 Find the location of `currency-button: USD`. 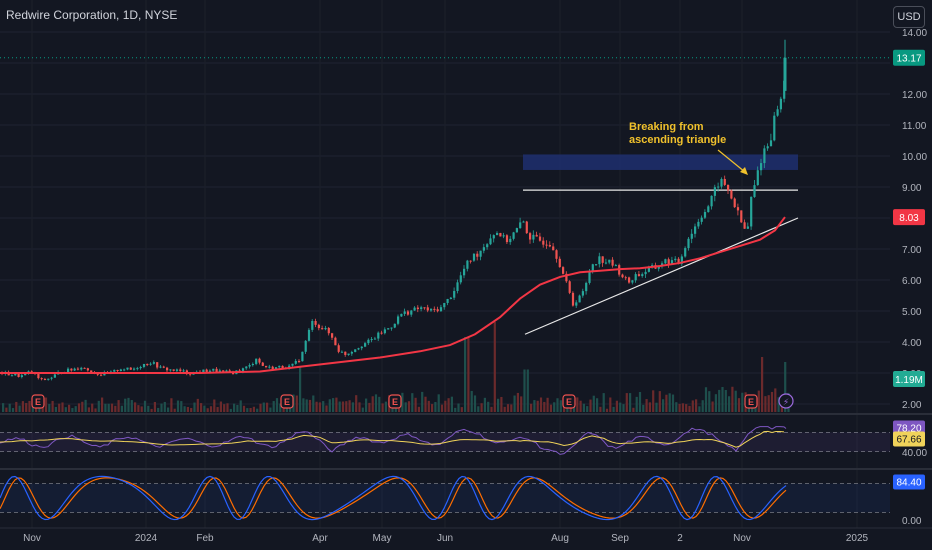

currency-button: USD is located at coordinates (909, 17).